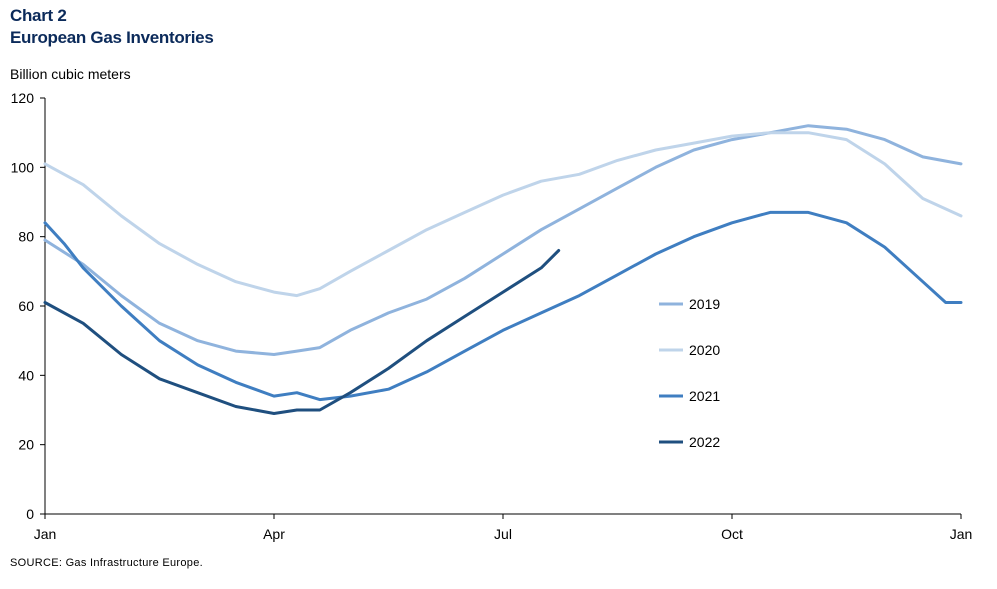 Image resolution: width=997 pixels, height=589 pixels. Describe the element at coordinates (26, 445) in the screenshot. I see `y-tick-label: 20` at that location.